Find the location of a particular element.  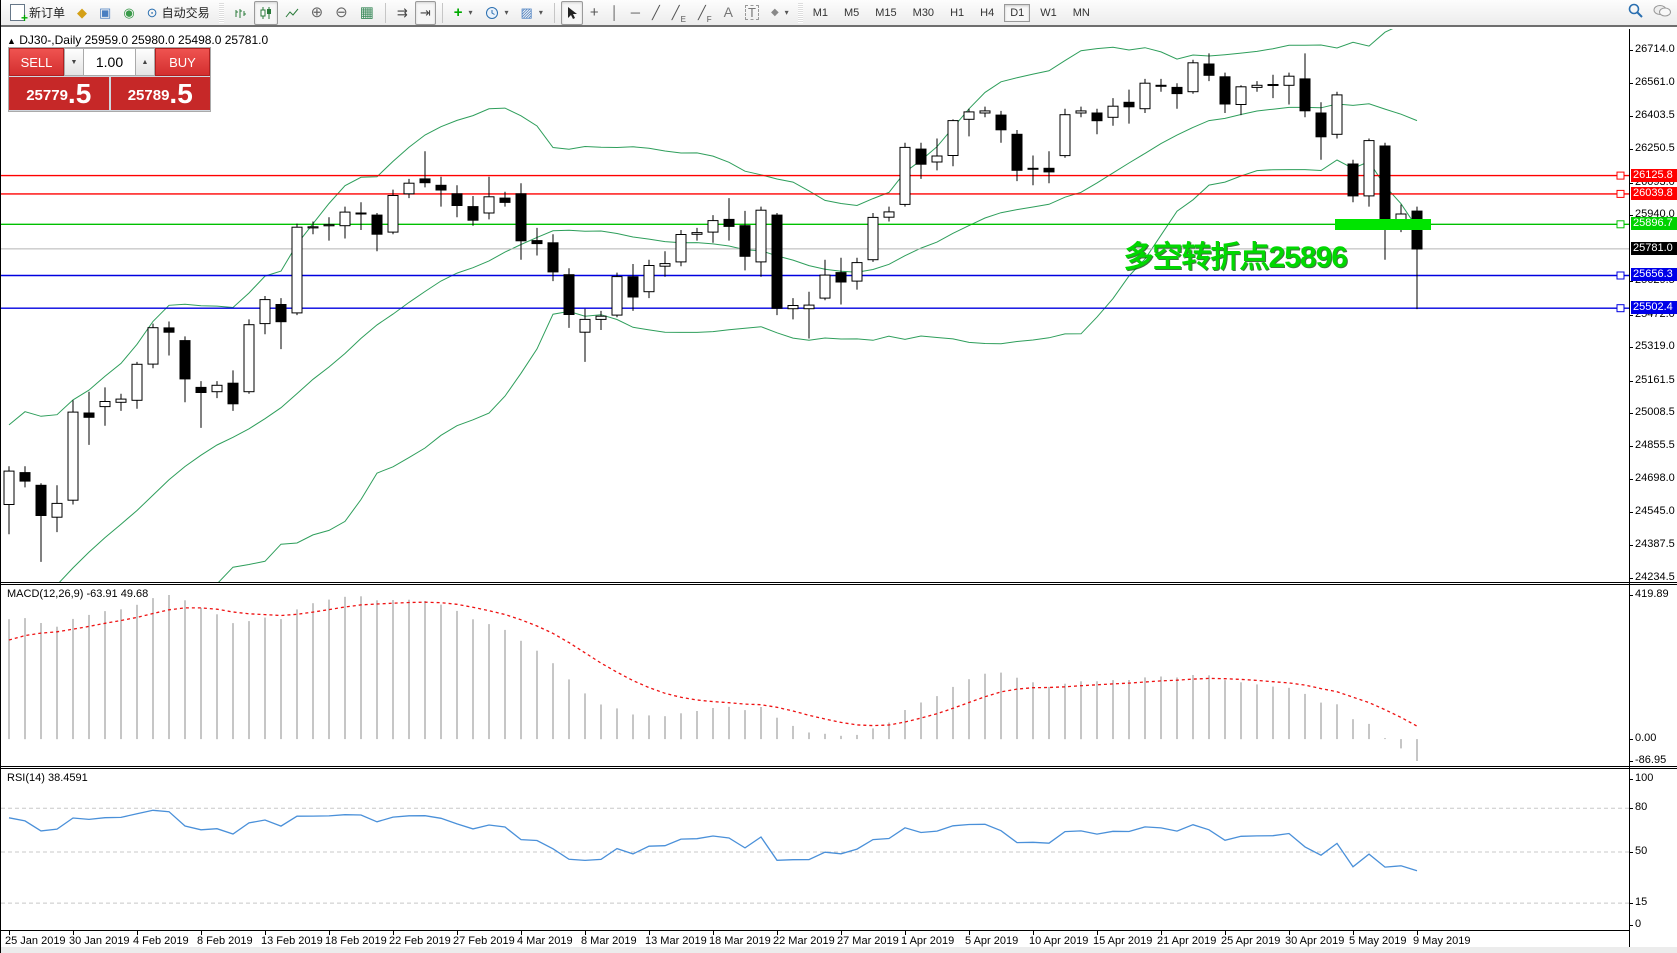

timeframe-button-M15: M15 is located at coordinates (886, 12).